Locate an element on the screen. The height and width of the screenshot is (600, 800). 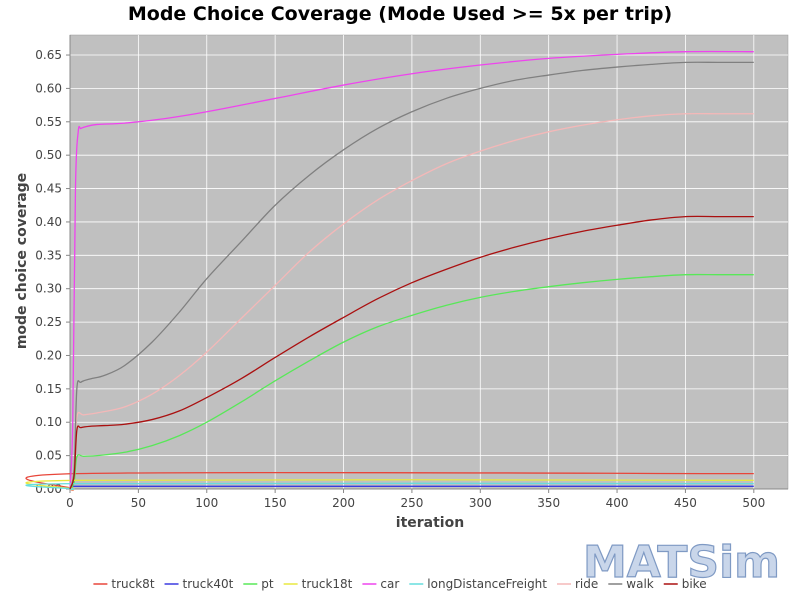
x-tick-label: 50 is located at coordinates (138, 503).